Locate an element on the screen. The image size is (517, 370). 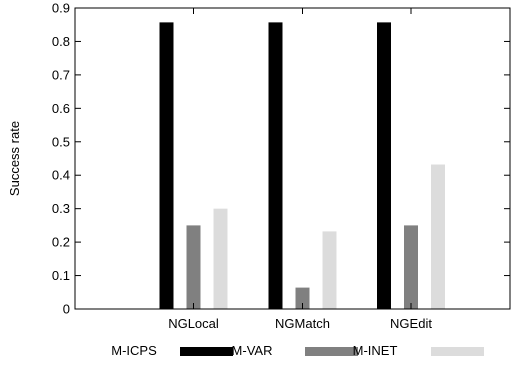
y-tick-label: 0.1 is located at coordinates (61, 275).